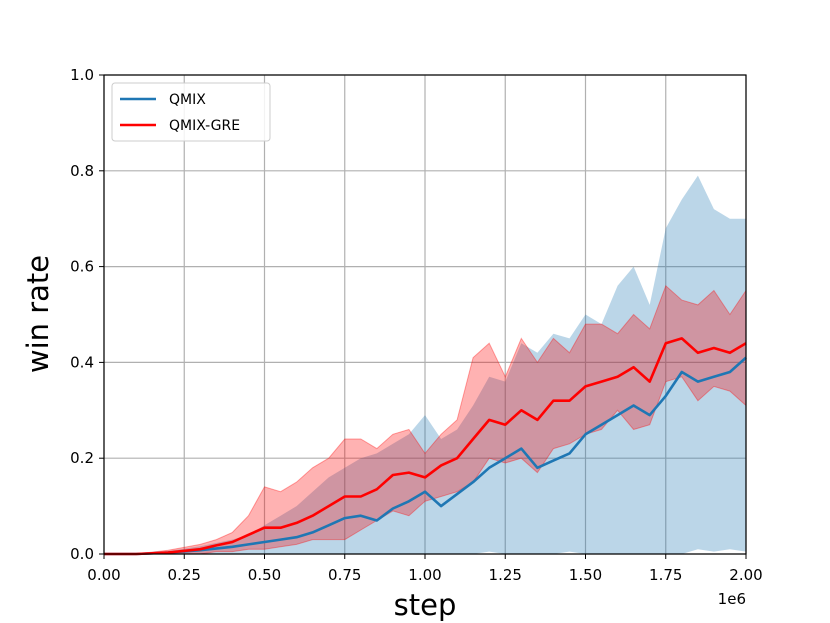  Describe the element at coordinates (87, 314) in the screenshot. I see `y-axis: 0.0 0.2 0.4 0.6 0.8 1.0` at that location.